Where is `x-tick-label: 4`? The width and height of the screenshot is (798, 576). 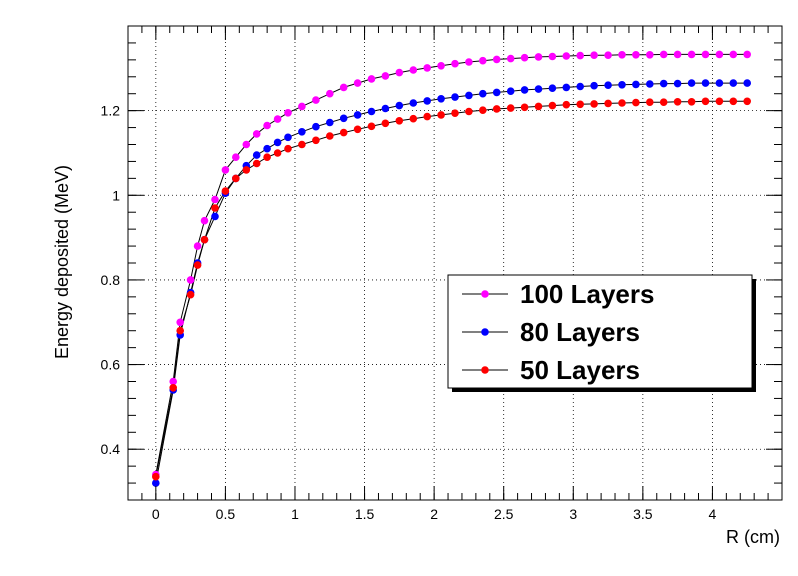 x-tick-label: 4 is located at coordinates (713, 514).